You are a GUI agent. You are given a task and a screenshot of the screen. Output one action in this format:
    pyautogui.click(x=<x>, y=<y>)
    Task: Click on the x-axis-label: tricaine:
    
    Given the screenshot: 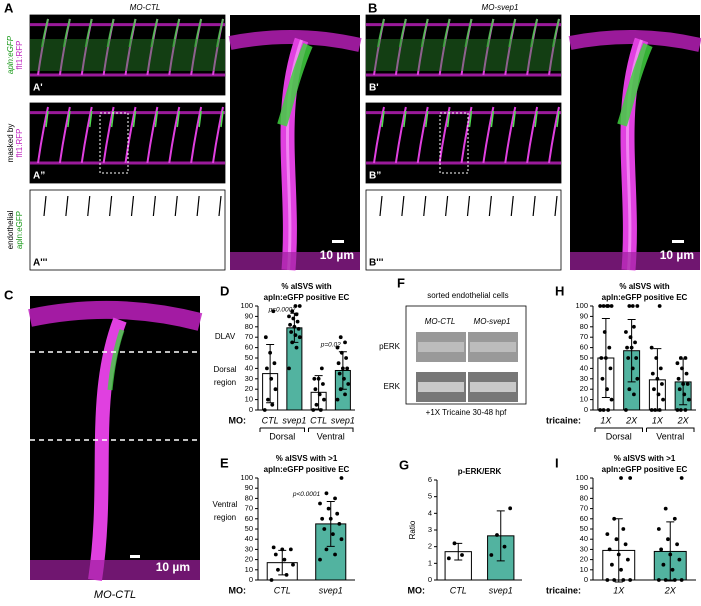 What is the action you would take?
    pyautogui.click(x=563, y=590)
    